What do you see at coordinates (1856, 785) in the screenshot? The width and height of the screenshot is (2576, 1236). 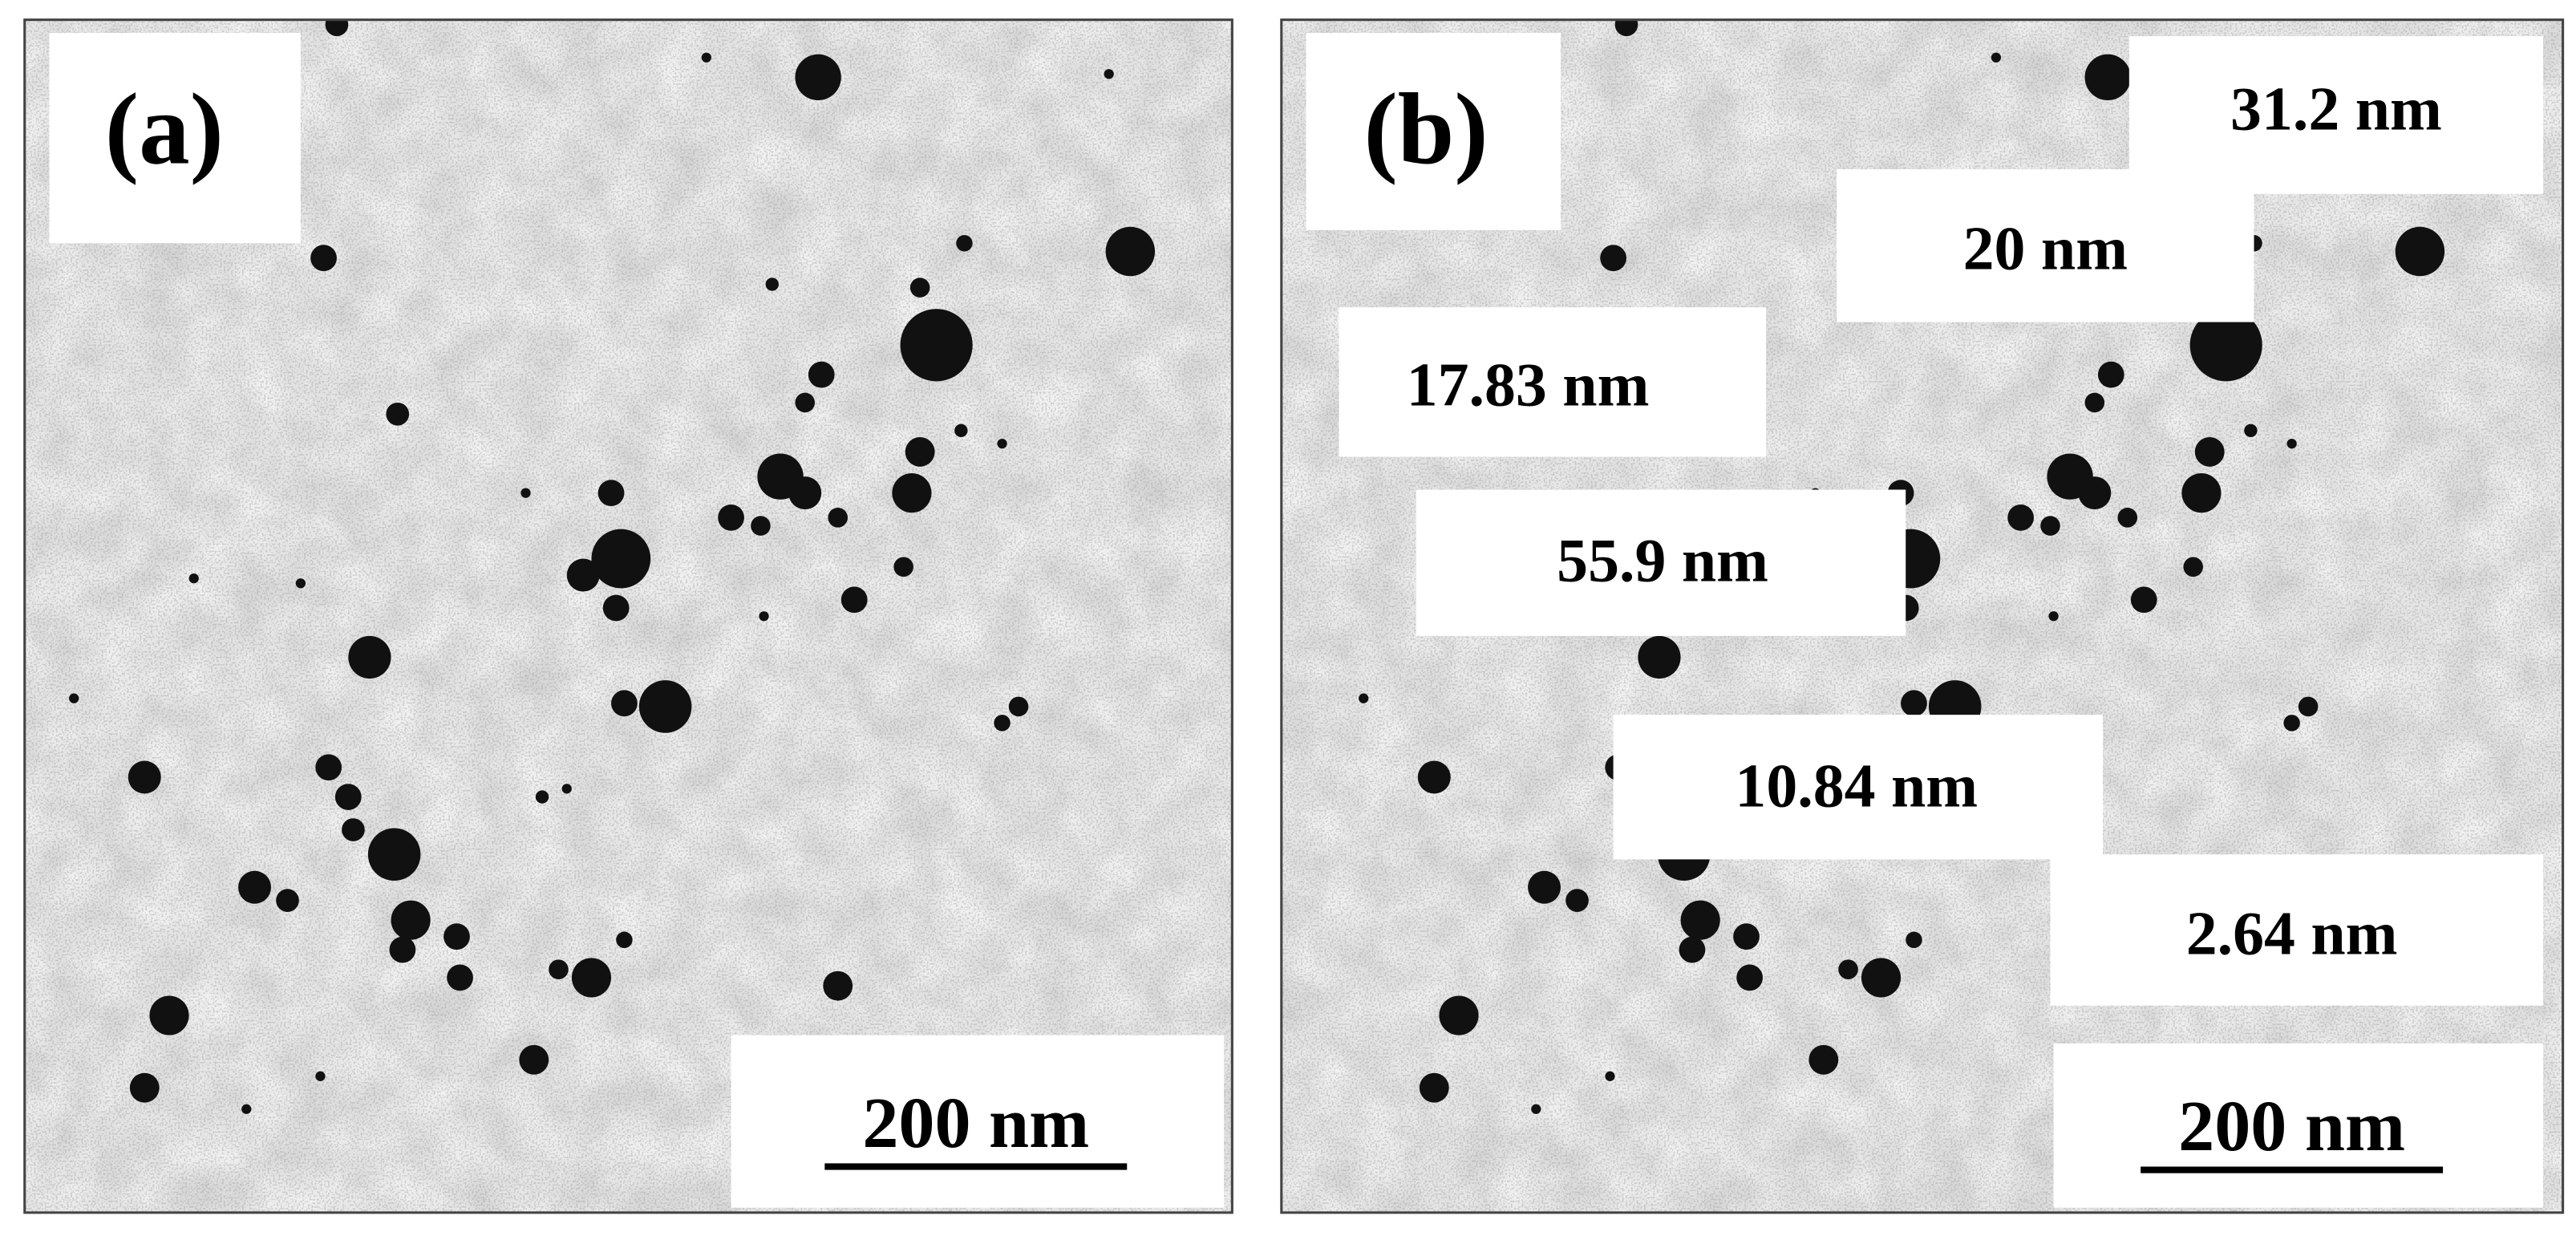 I see `measurement: 10.84 nm` at bounding box center [1856, 785].